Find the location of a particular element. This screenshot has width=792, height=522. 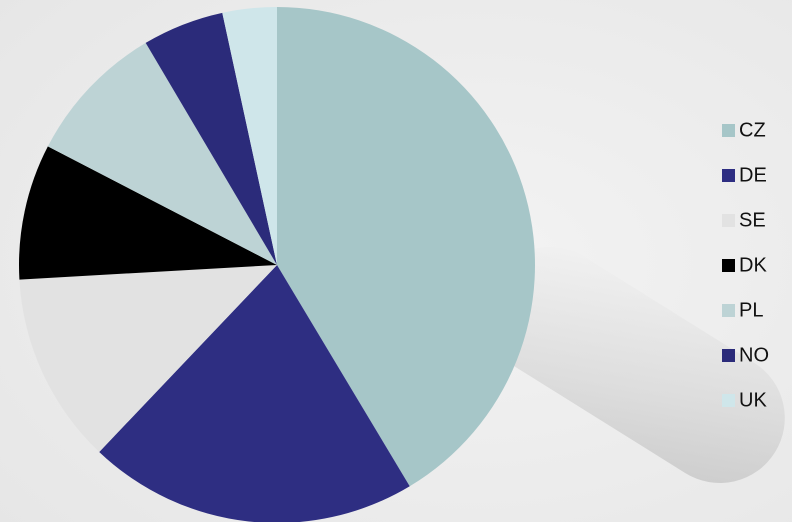

legend-label: CZ is located at coordinates (752, 130).